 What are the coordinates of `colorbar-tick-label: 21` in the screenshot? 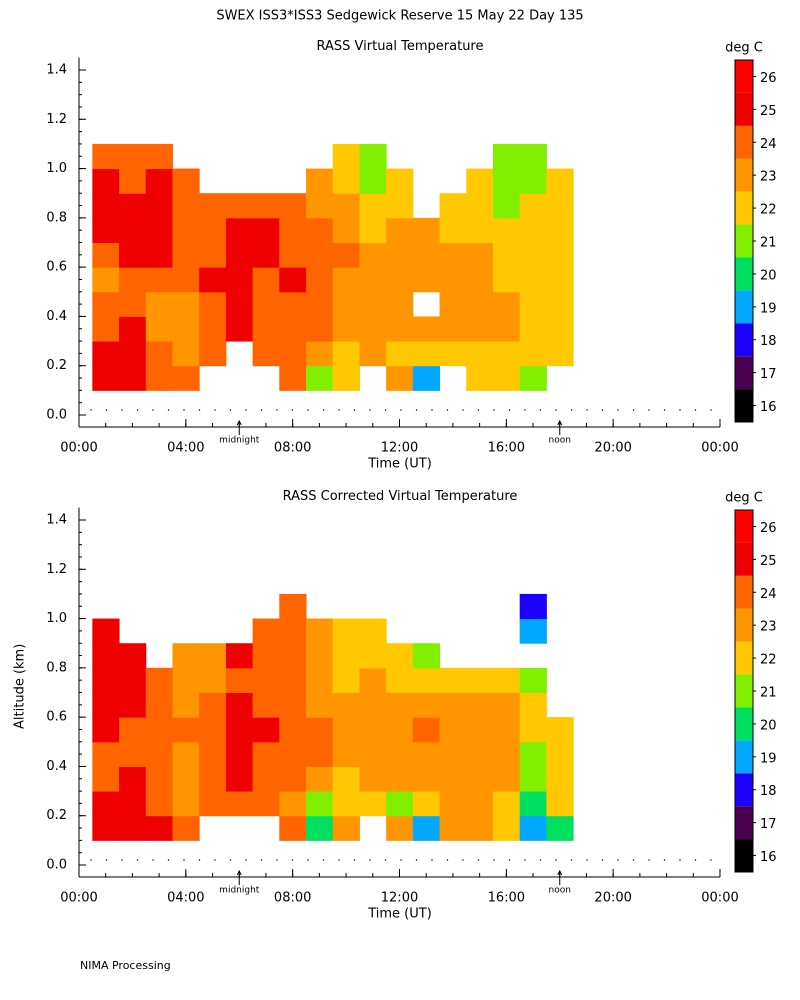 It's located at (768, 243).